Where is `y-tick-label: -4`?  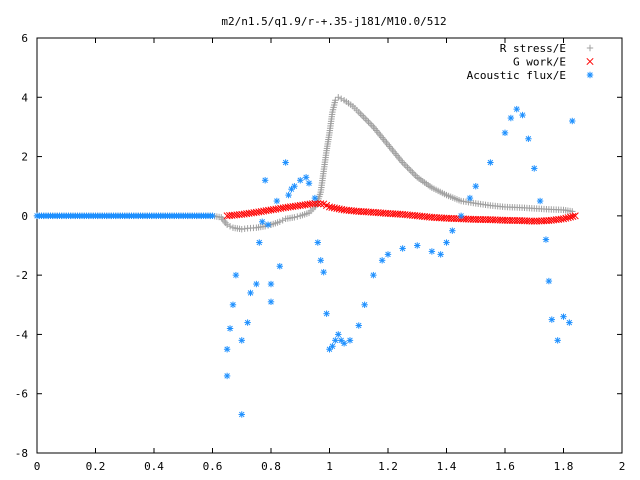 y-tick-label: -4 is located at coordinates (22, 334).